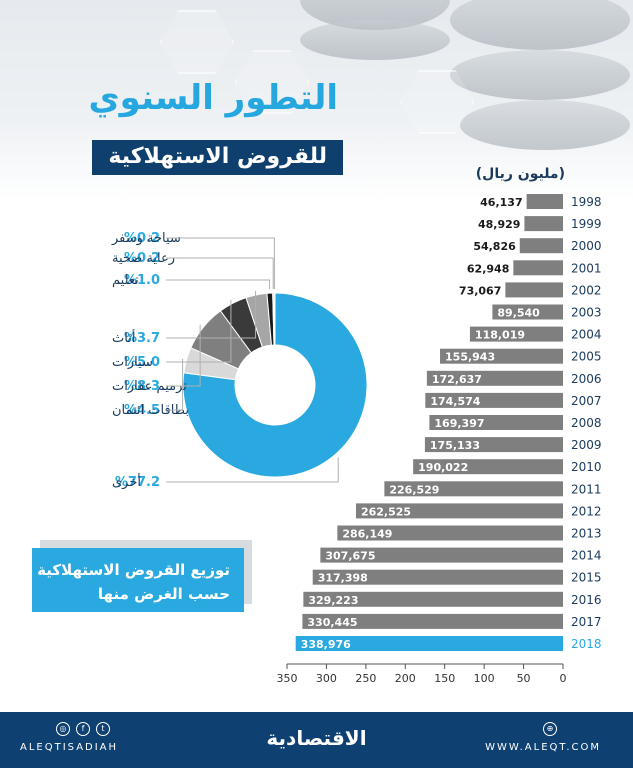 The width and height of the screenshot is (633, 768). Describe the element at coordinates (123, 337) in the screenshot. I see `legend-label-4: أثاث` at that location.